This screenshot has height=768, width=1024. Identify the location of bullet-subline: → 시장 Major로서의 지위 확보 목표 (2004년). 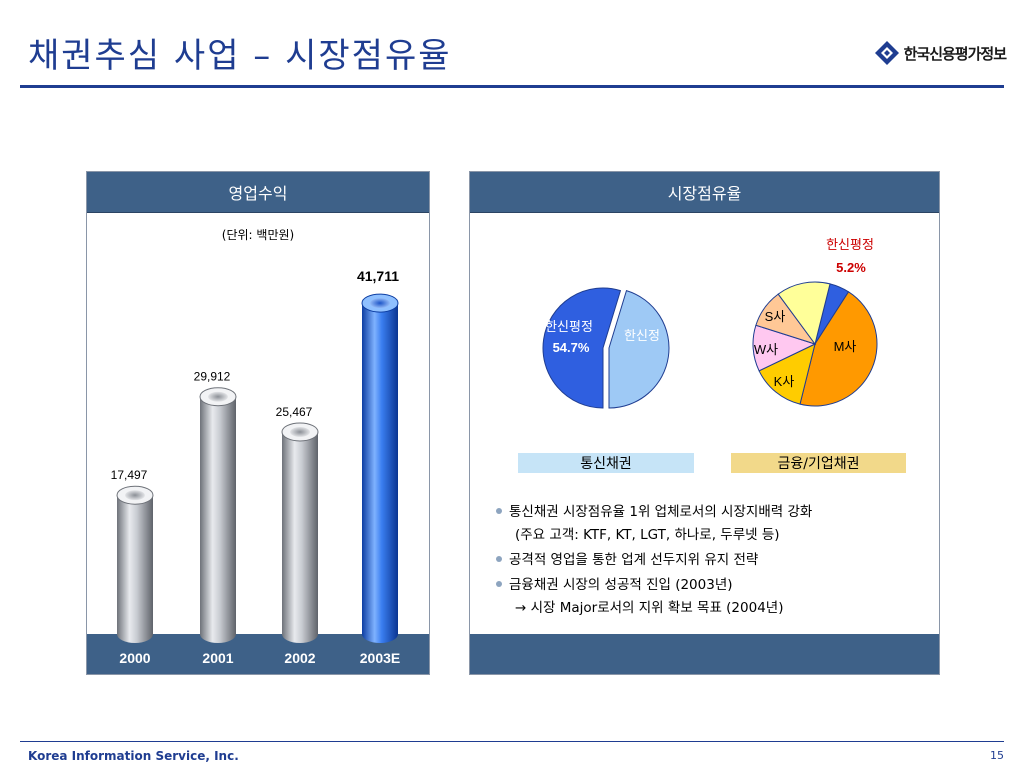
(649, 608).